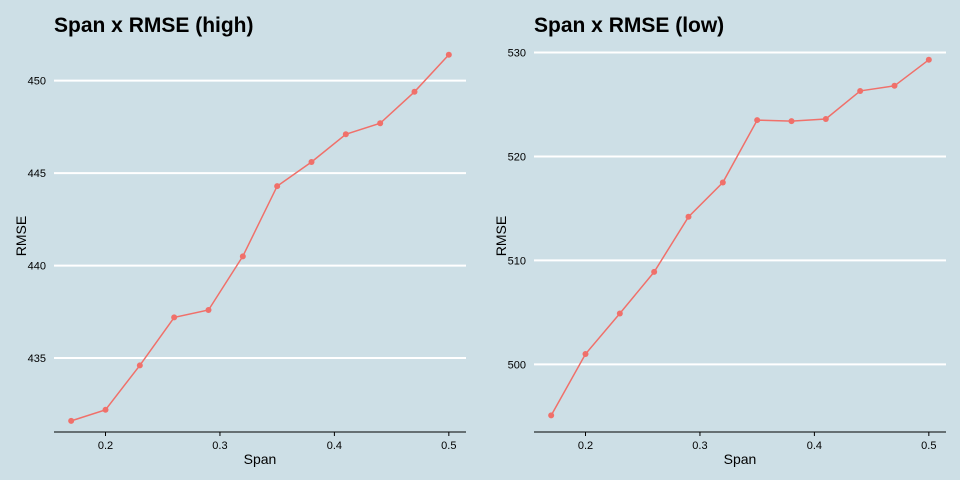 This screenshot has width=960, height=480. I want to click on y-tick-label: 445, so click(37, 174).